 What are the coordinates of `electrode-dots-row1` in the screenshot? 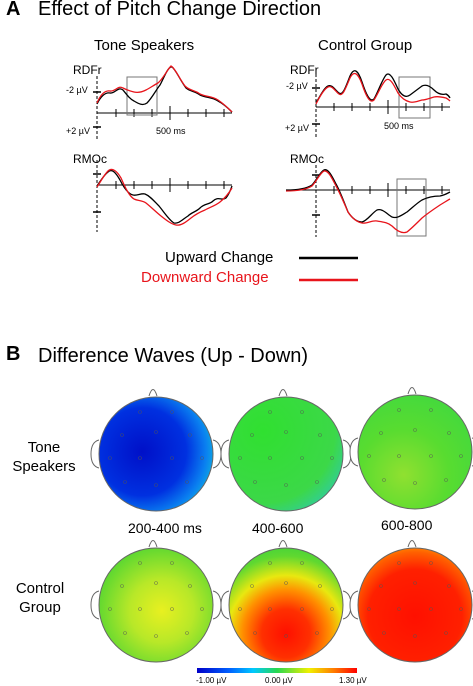 It's located at (285, 447).